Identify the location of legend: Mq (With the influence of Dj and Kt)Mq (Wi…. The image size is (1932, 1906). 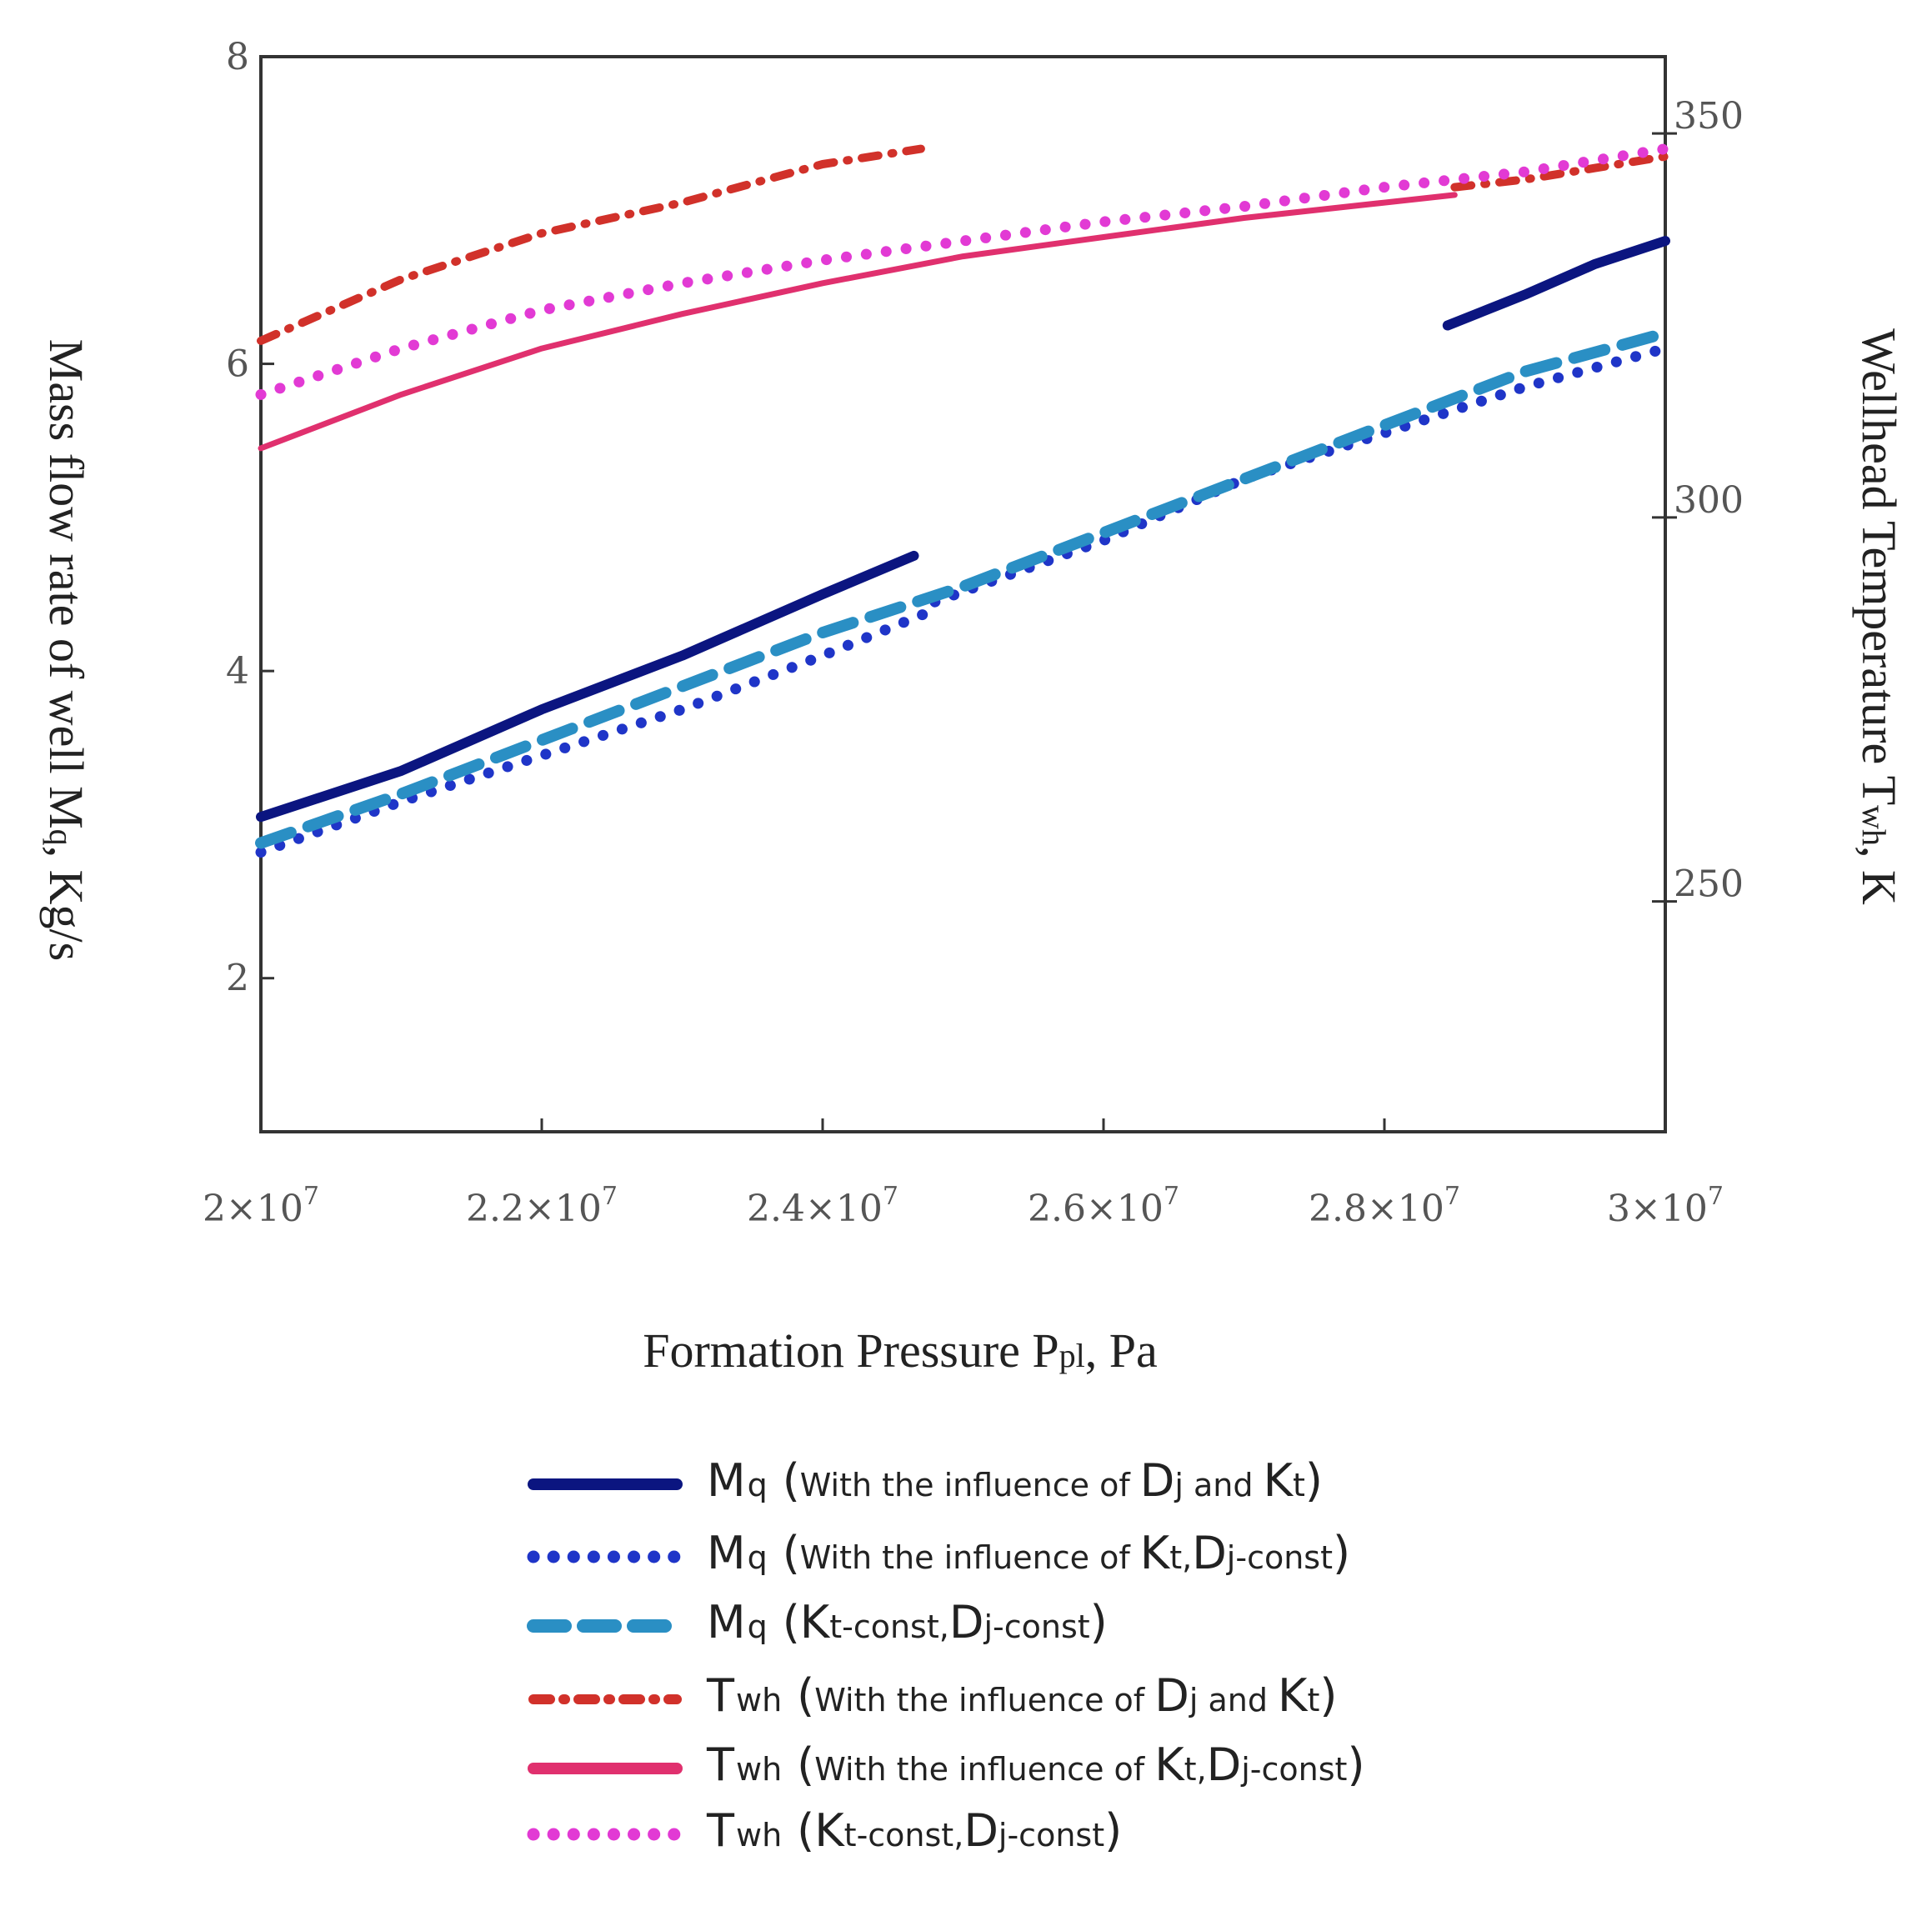
(946, 1655).